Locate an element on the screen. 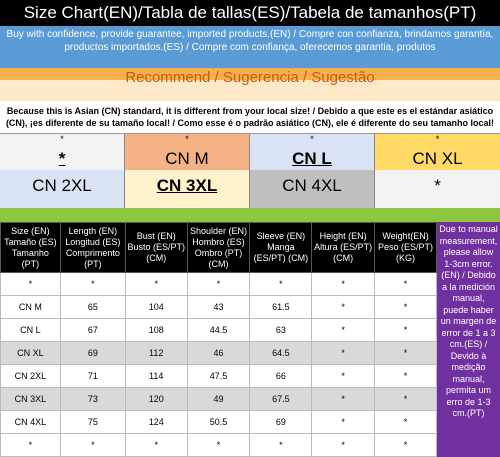  table-cell: 49 is located at coordinates (218, 399).